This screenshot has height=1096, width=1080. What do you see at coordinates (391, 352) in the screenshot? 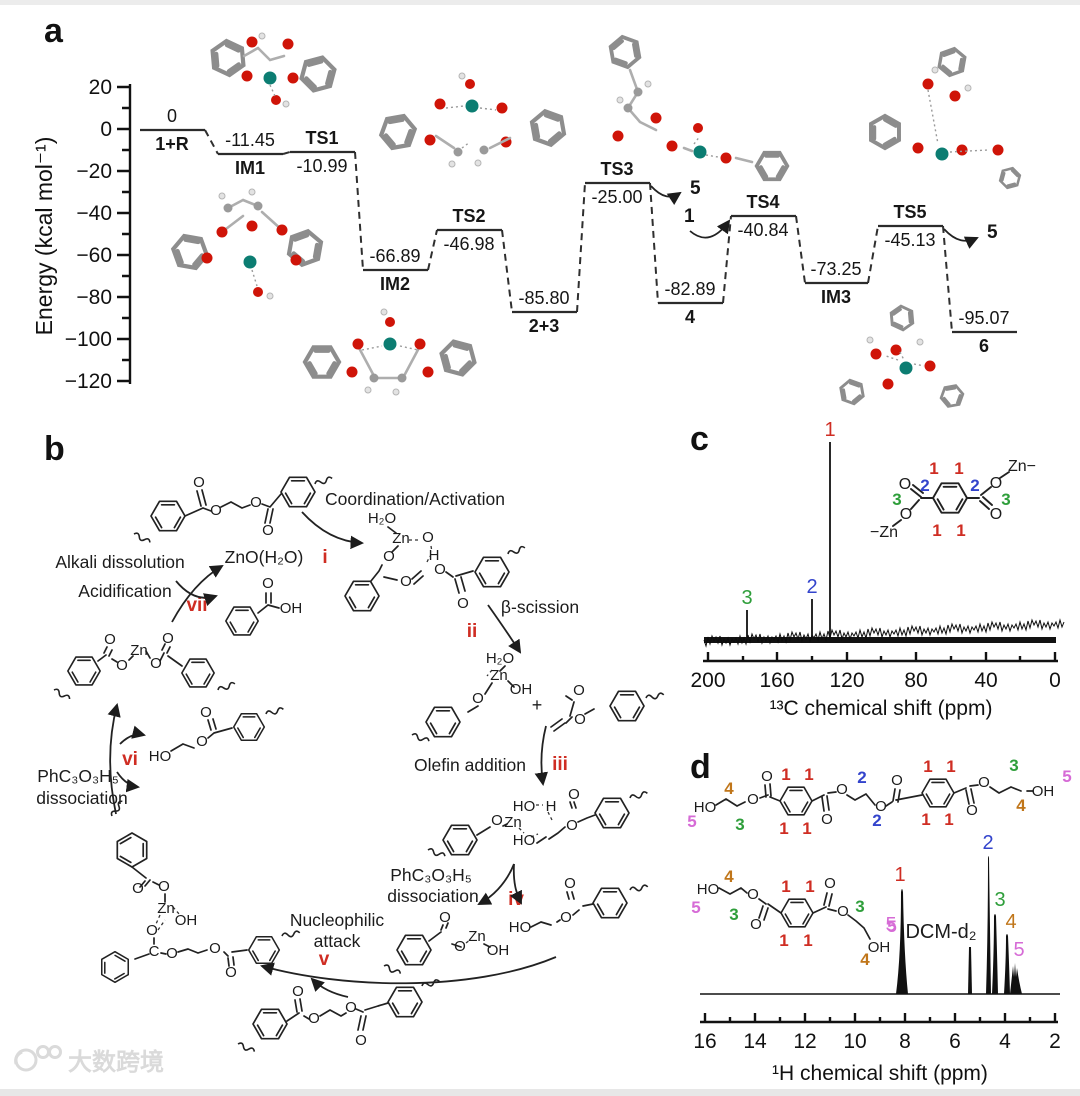
I see `molecule-3d-im2` at bounding box center [391, 352].